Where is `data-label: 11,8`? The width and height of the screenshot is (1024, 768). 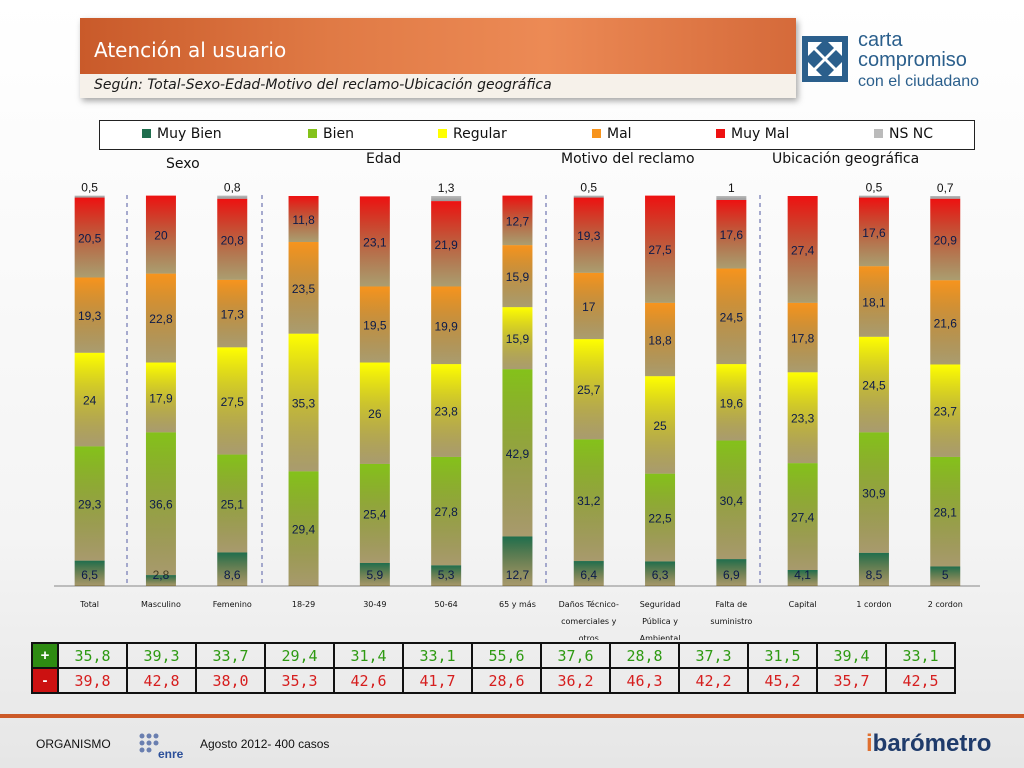
data-label: 11,8 is located at coordinates (303, 220).